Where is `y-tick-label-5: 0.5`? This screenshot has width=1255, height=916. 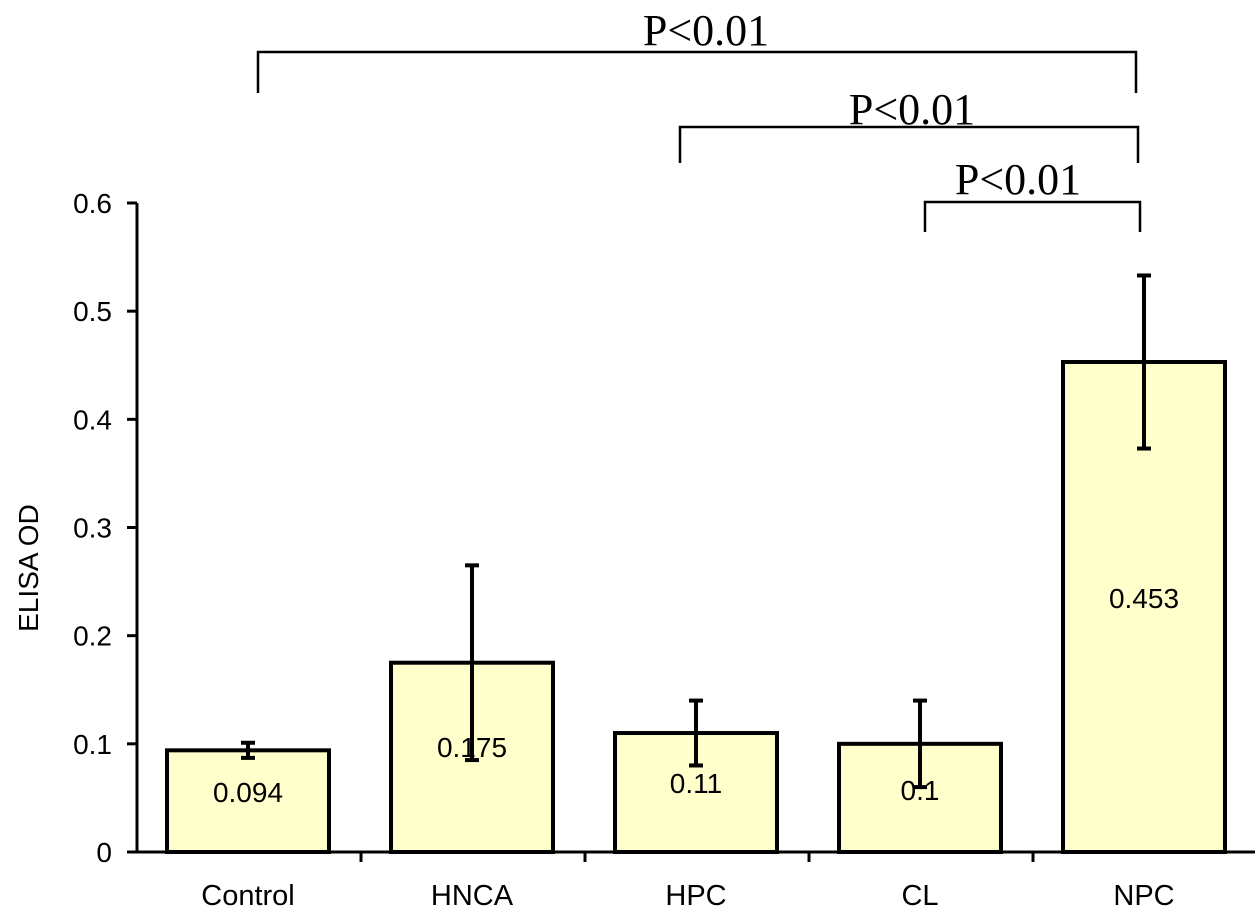
y-tick-label-5: 0.5 is located at coordinates (92, 311).